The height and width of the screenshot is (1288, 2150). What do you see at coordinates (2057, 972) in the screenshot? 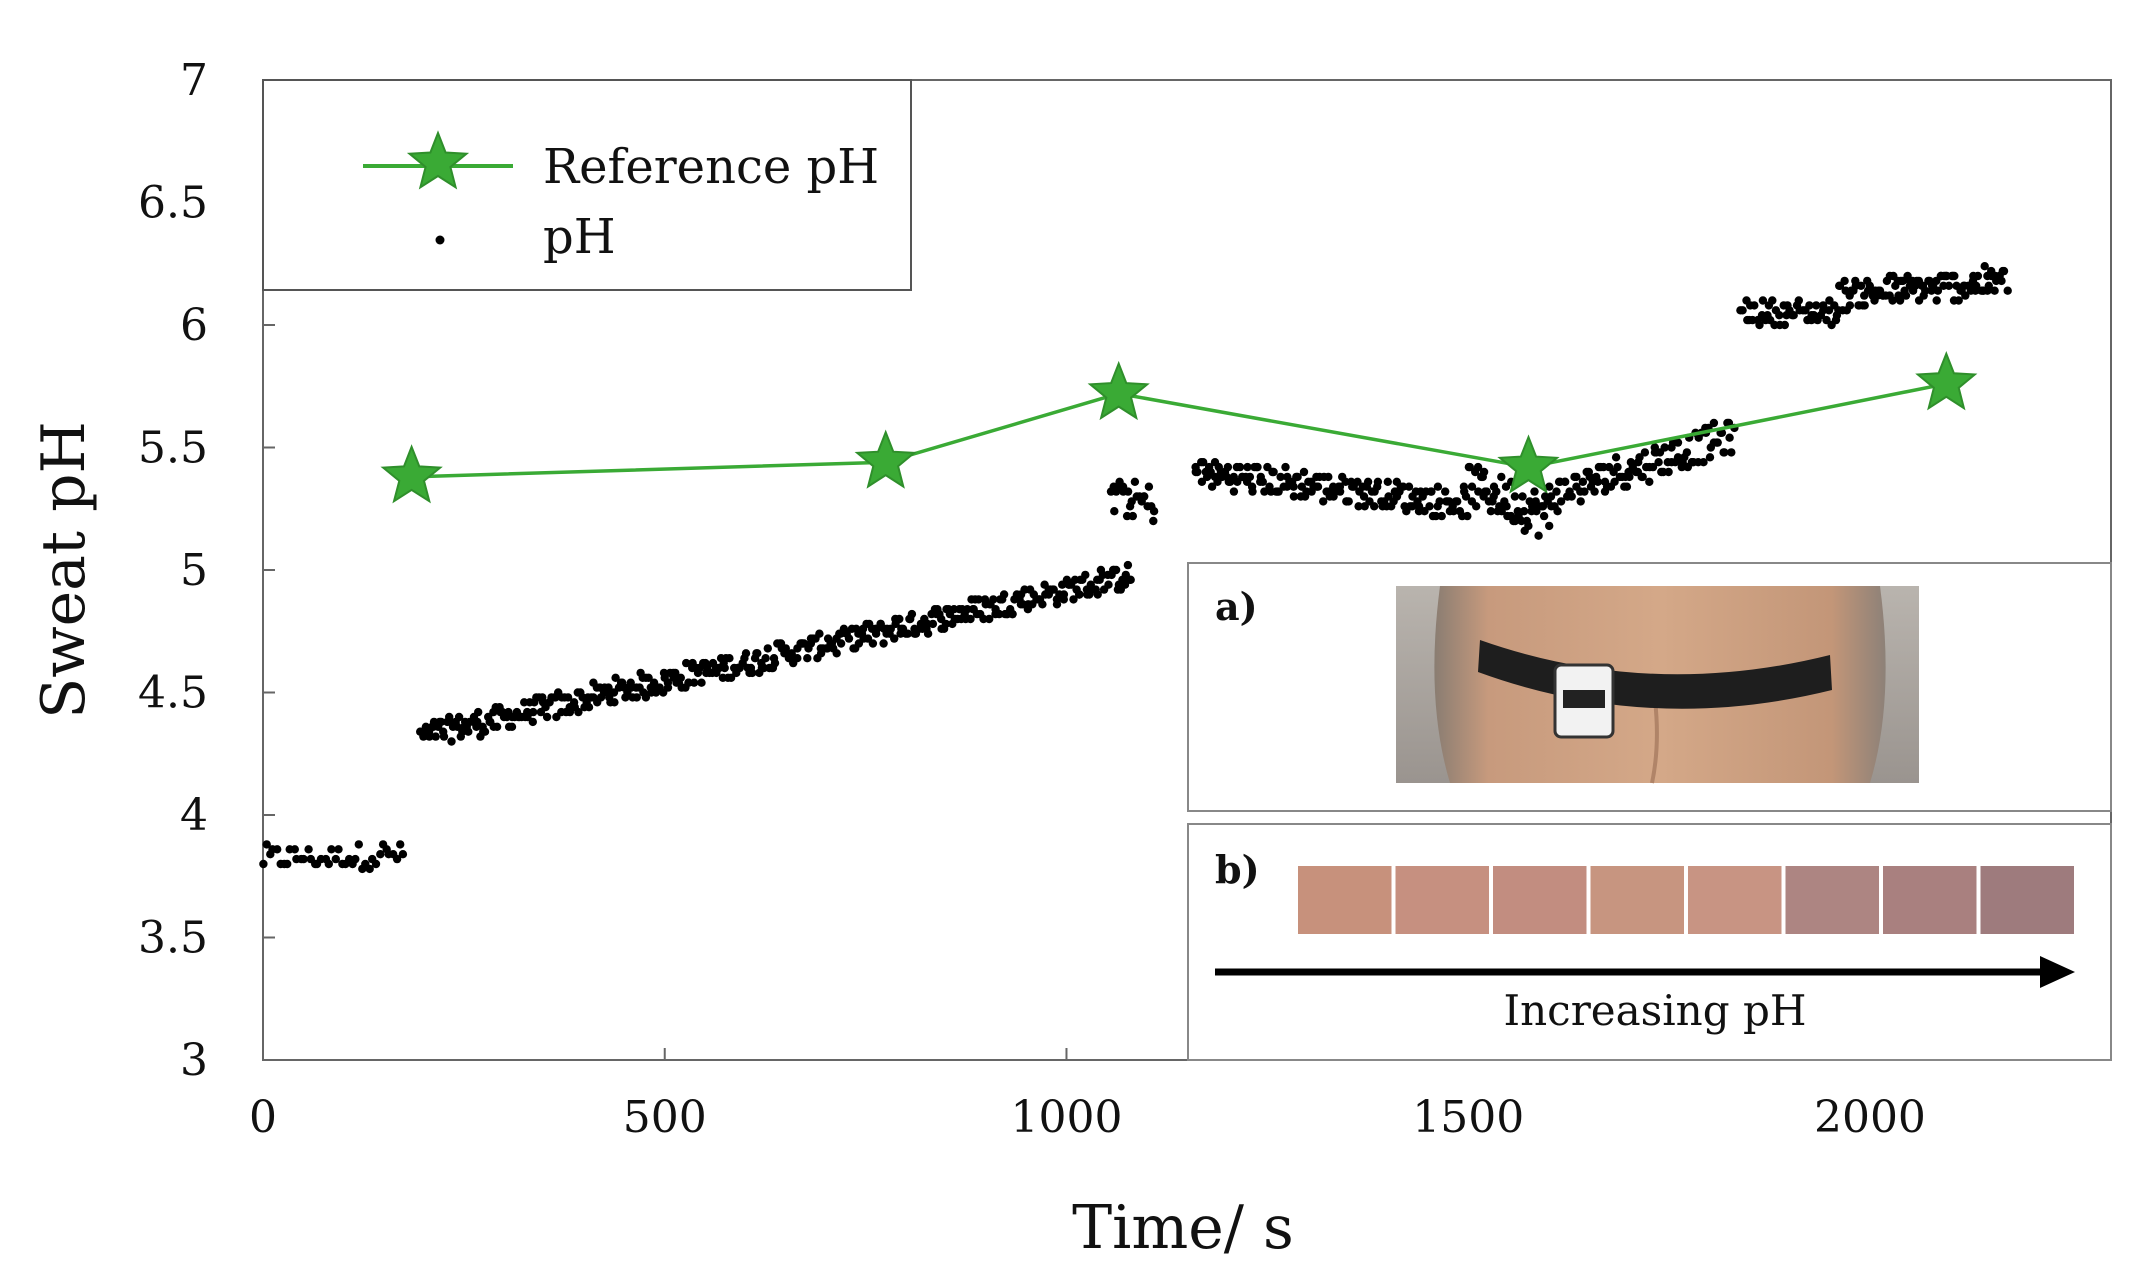
I see `arrow-head-icon` at bounding box center [2057, 972].